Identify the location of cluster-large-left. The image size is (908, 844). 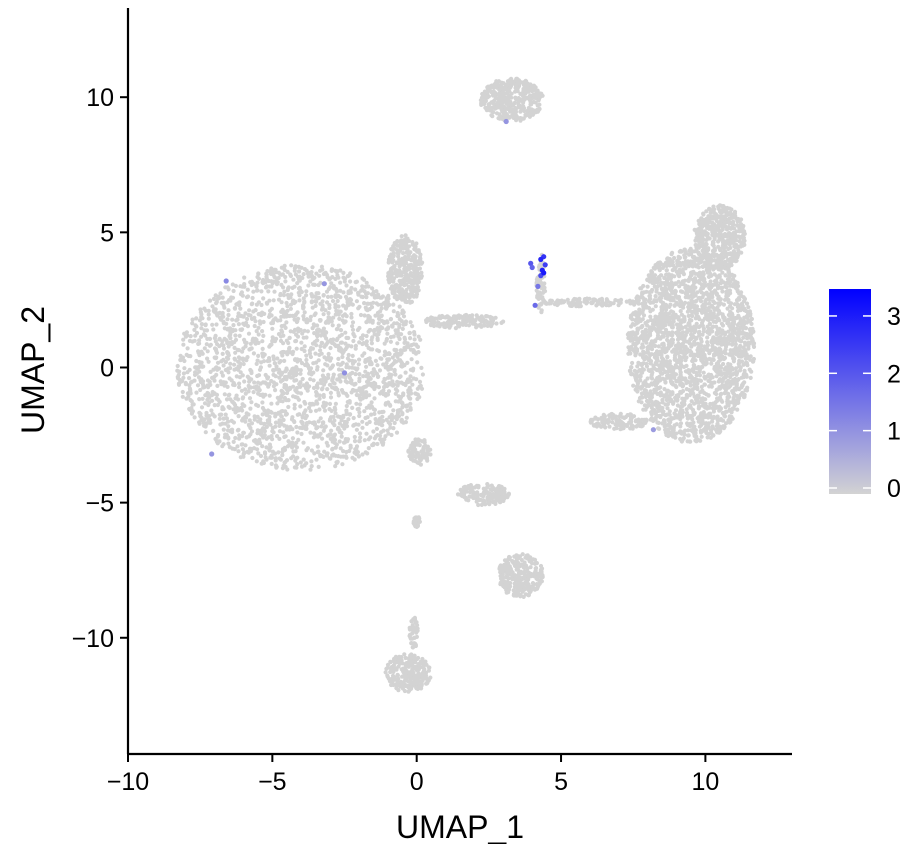
(300, 367).